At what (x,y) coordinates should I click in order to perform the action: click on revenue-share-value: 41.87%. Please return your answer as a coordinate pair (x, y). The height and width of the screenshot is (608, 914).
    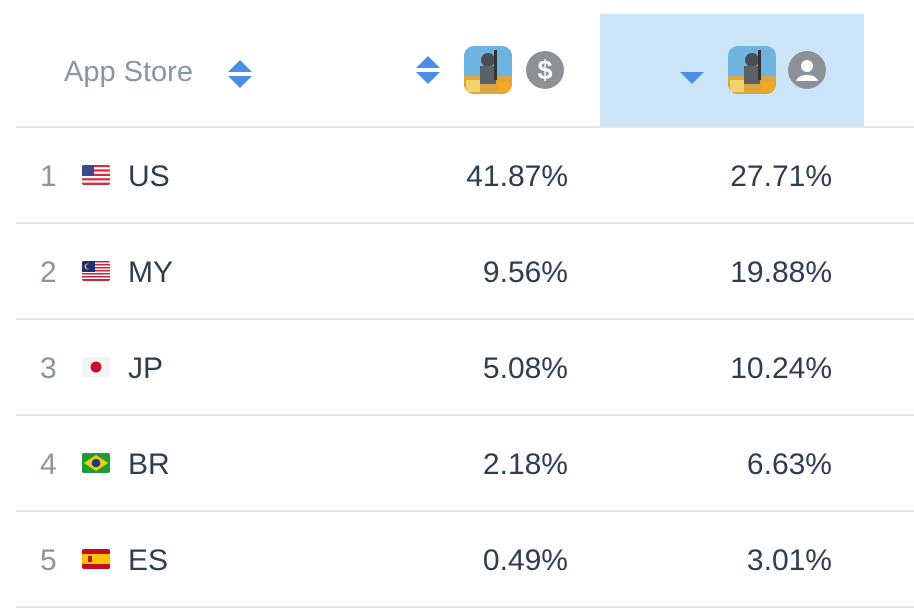
    Looking at the image, I should click on (517, 176).